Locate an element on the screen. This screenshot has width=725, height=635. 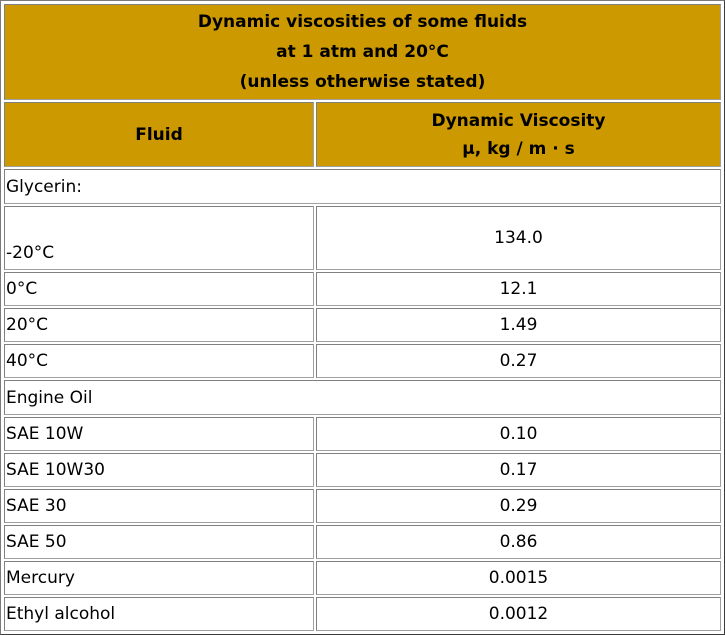
viscosity-value: 0.0012 is located at coordinates (519, 614).